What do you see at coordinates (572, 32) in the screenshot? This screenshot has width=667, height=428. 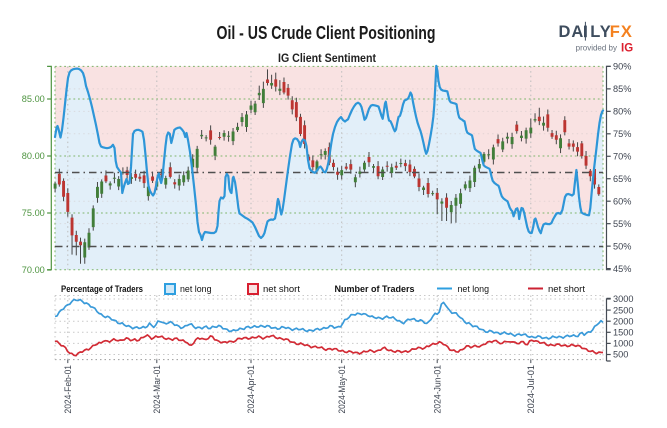 I see `svg-text: DA` at bounding box center [572, 32].